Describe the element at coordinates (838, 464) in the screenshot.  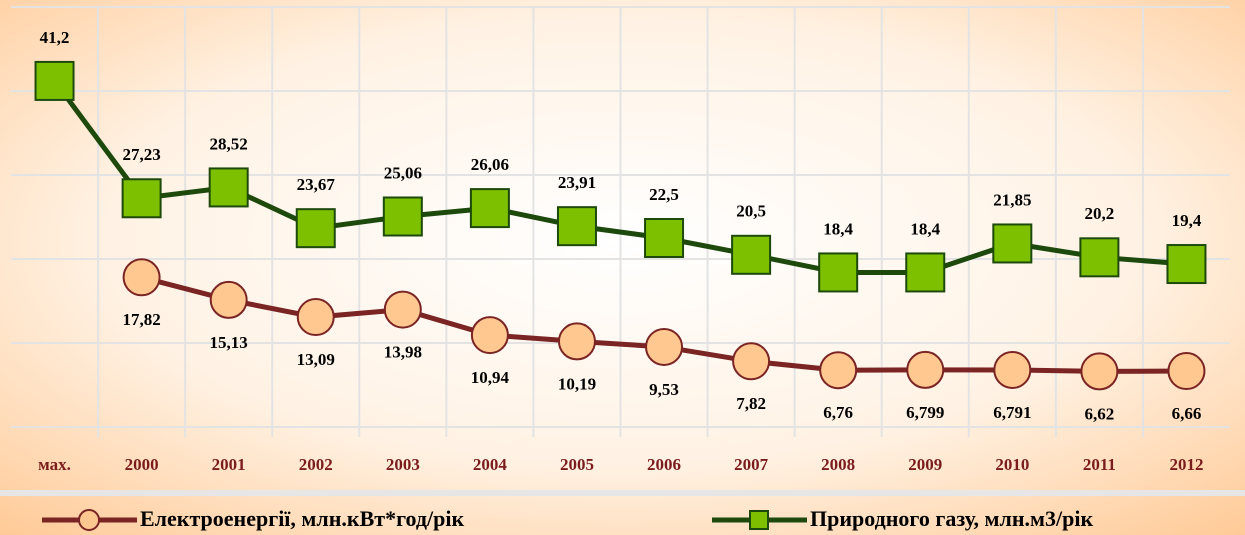
I see `x-tick-label: 2008` at that location.